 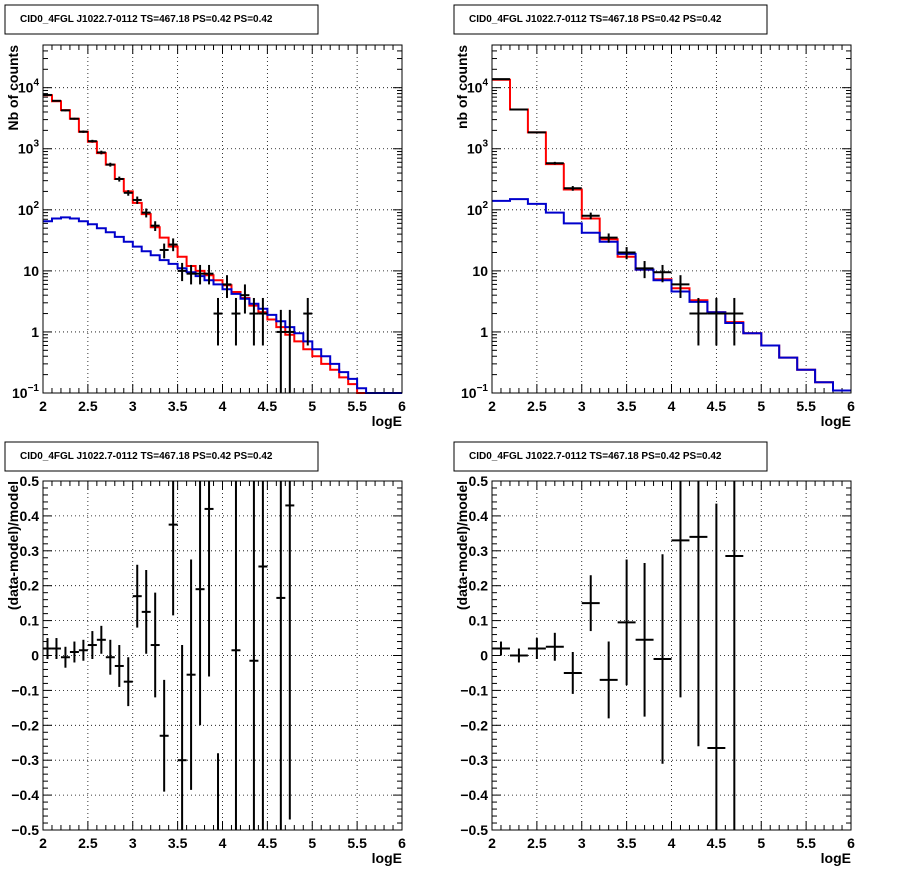 What do you see at coordinates (30, 621) in the screenshot?
I see `y-tick-label: 0.1` at bounding box center [30, 621].